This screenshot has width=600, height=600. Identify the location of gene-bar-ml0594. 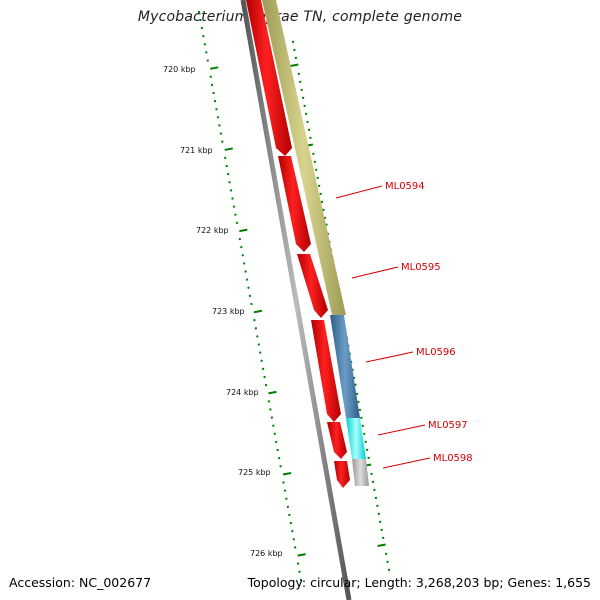
(304, 157).